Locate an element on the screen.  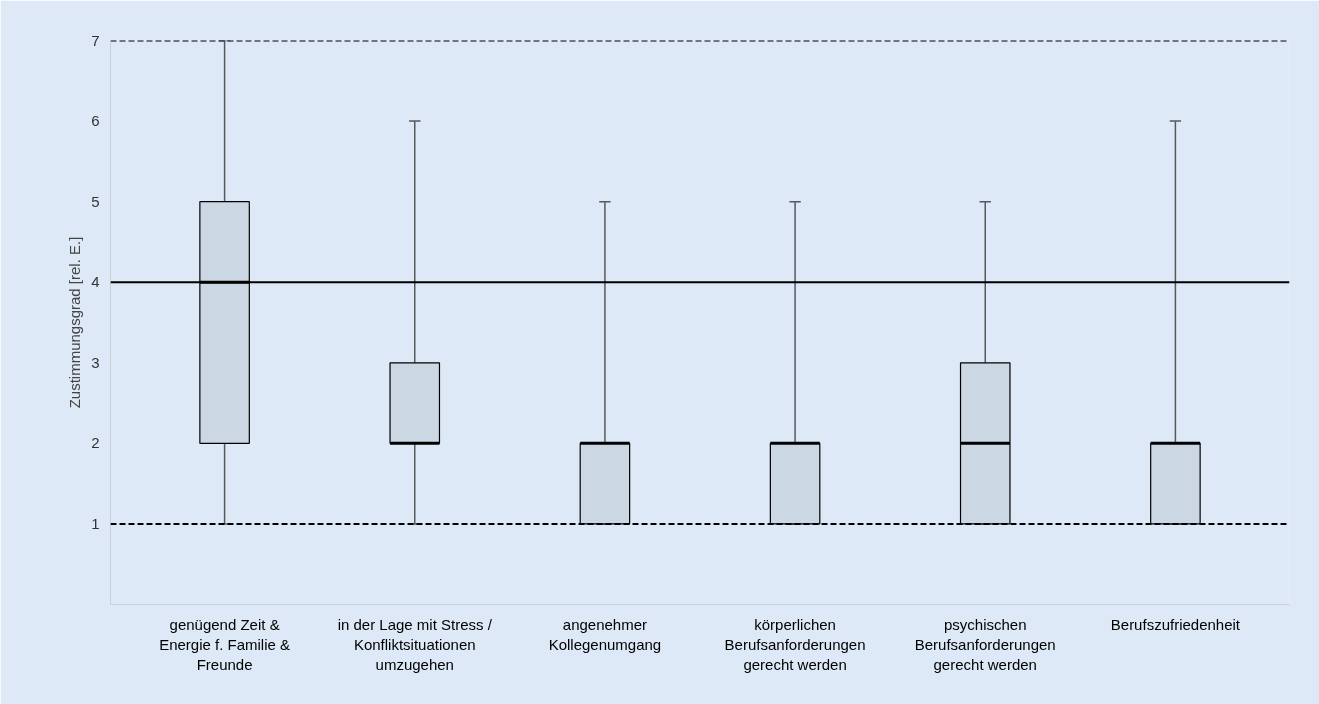
y-tick-label: 3 is located at coordinates (95, 362).